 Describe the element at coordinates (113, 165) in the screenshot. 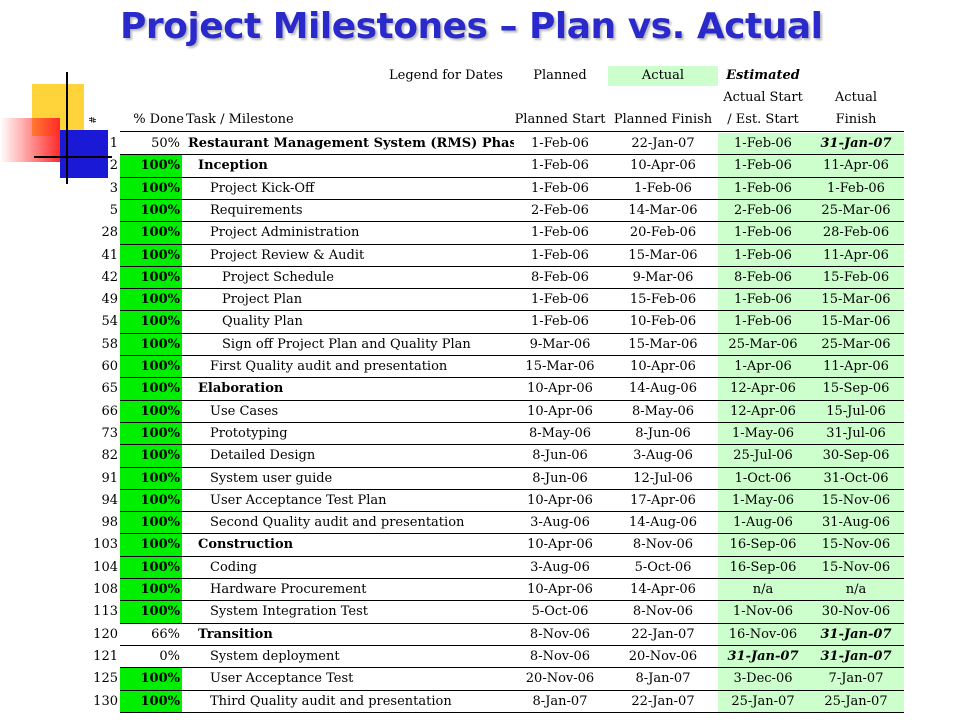

I see `row-number: 2` at that location.